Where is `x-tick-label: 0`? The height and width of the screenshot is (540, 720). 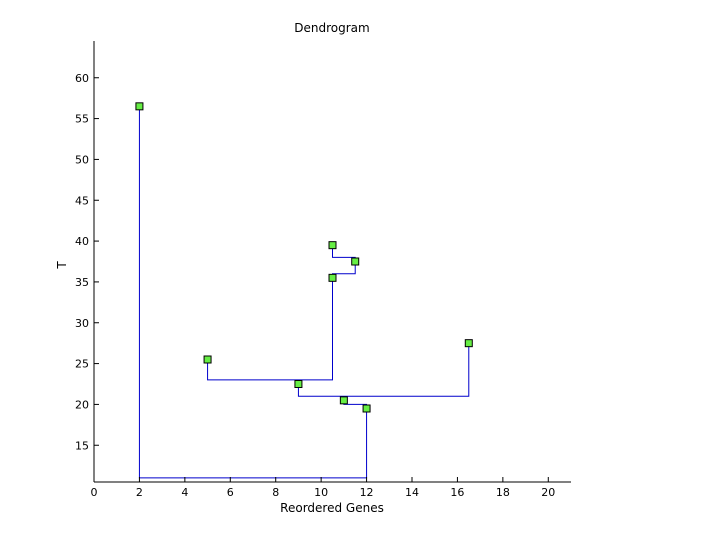 x-tick-label: 0 is located at coordinates (94, 492).